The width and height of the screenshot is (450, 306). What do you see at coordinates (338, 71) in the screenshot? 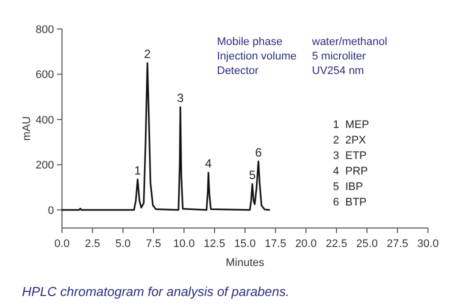
I see `annotation: UV254 nm` at bounding box center [338, 71].